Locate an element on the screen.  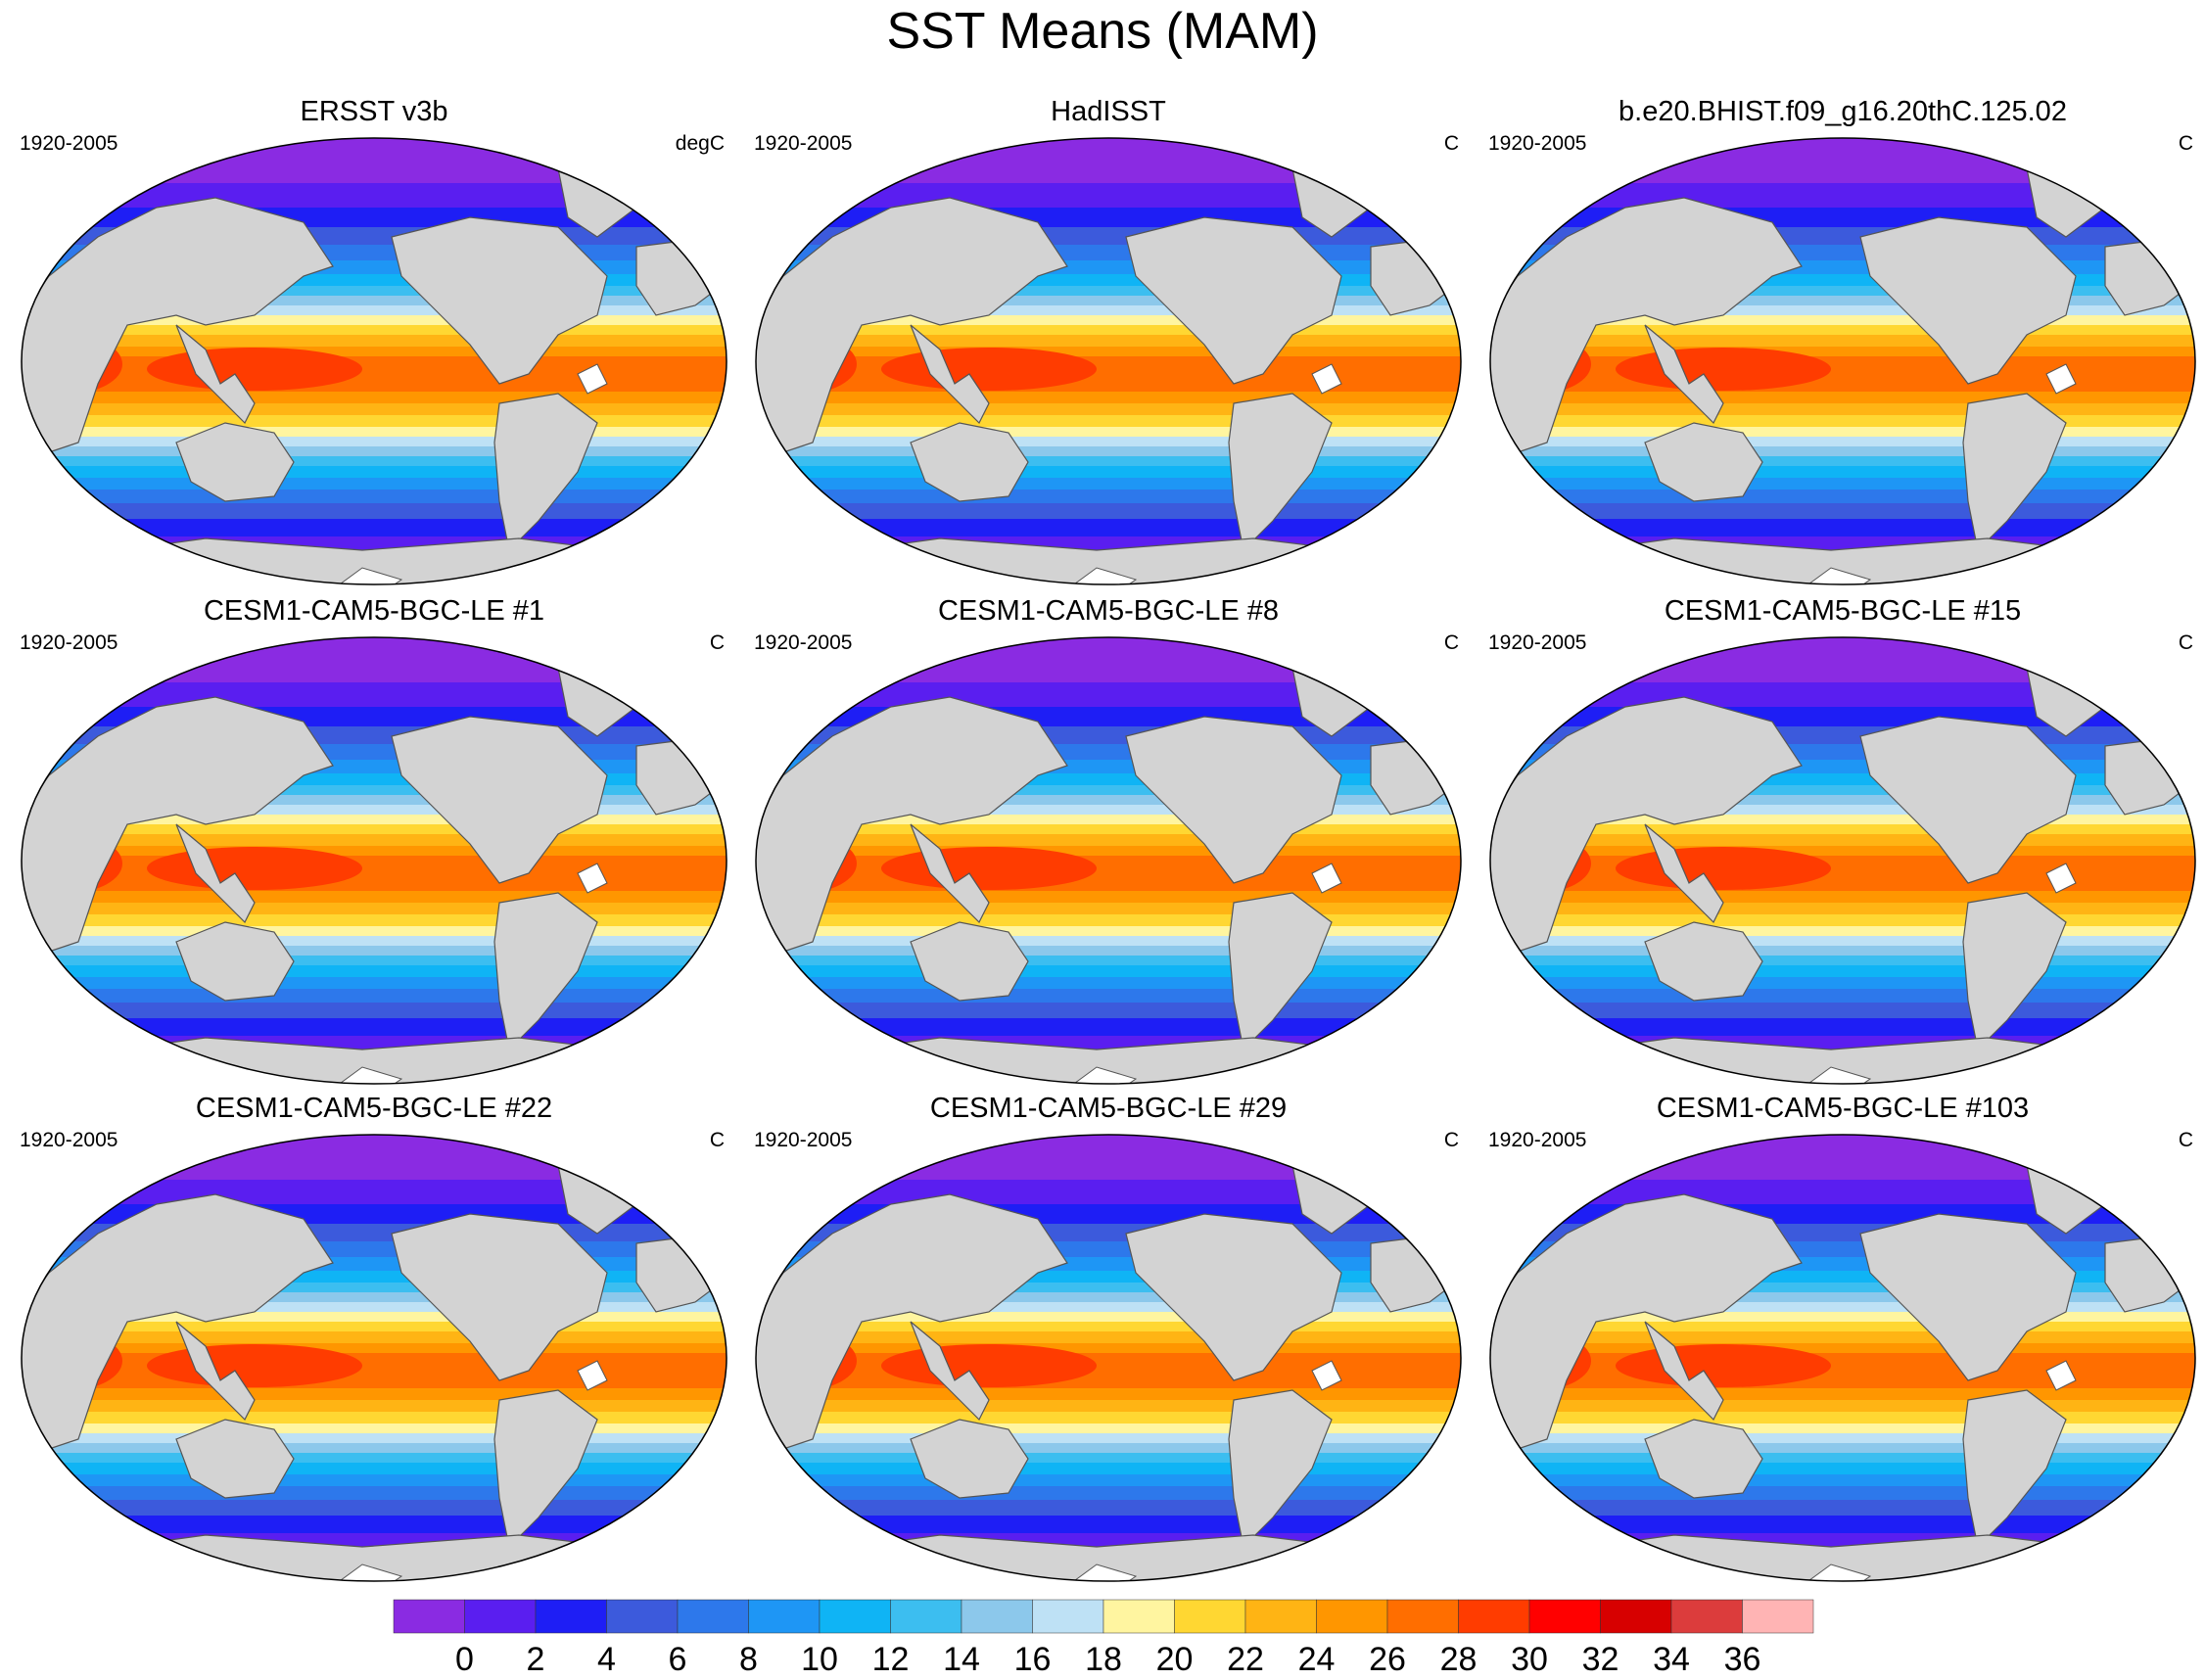
map-panel: CESM1-CAM5-BGC-LE #22 1920-2005 C is located at coordinates (374, 1340).